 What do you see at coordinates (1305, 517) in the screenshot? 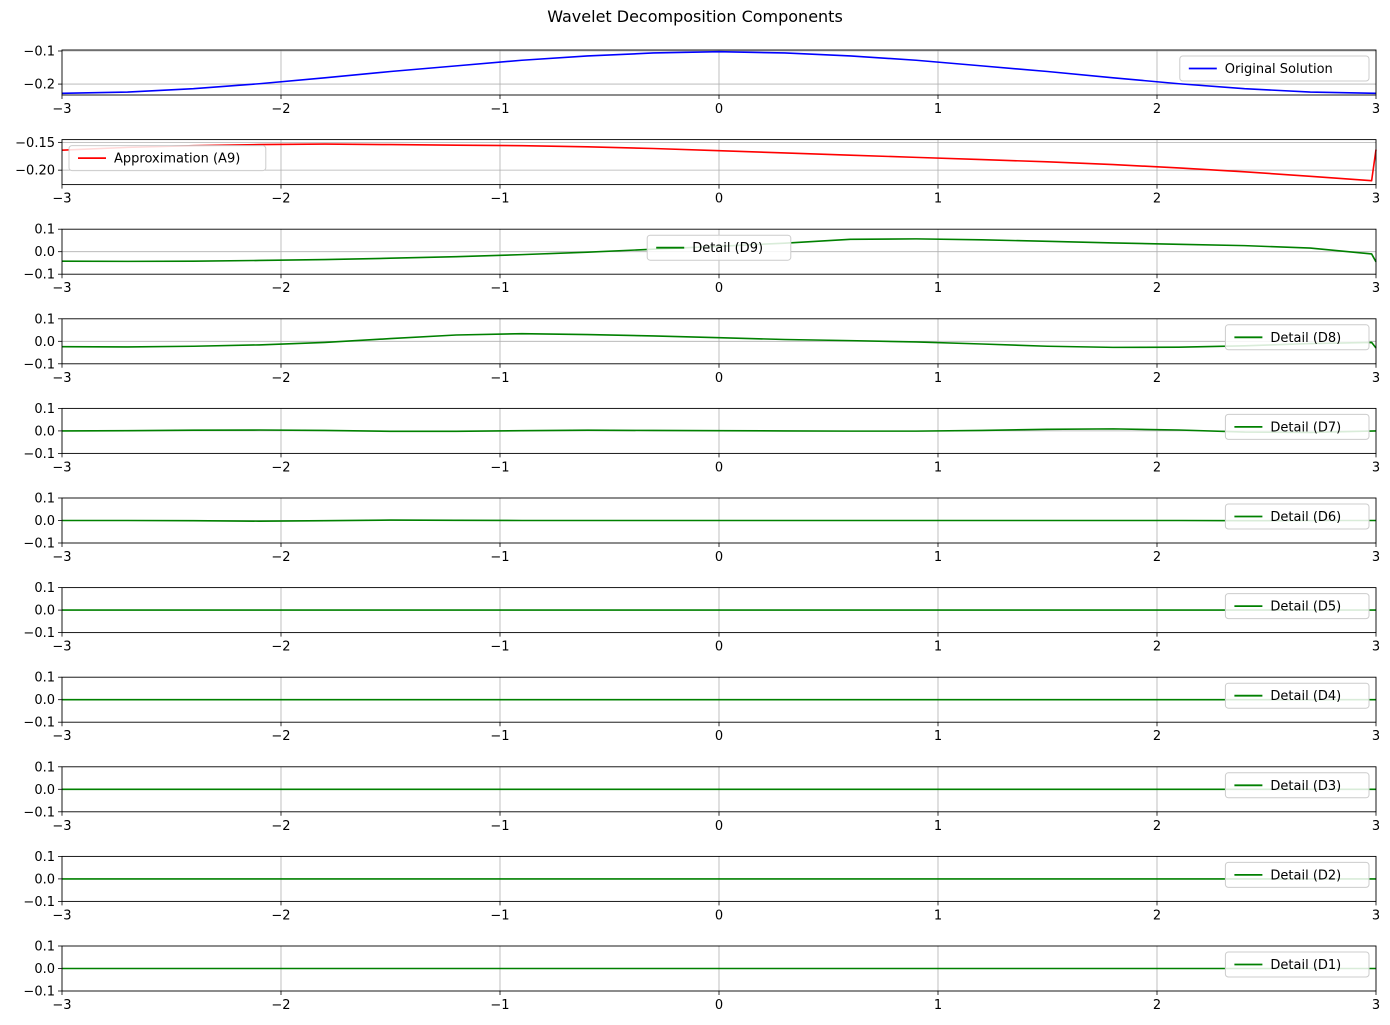
I see `legend-label: Detail (D6)` at bounding box center [1305, 517].